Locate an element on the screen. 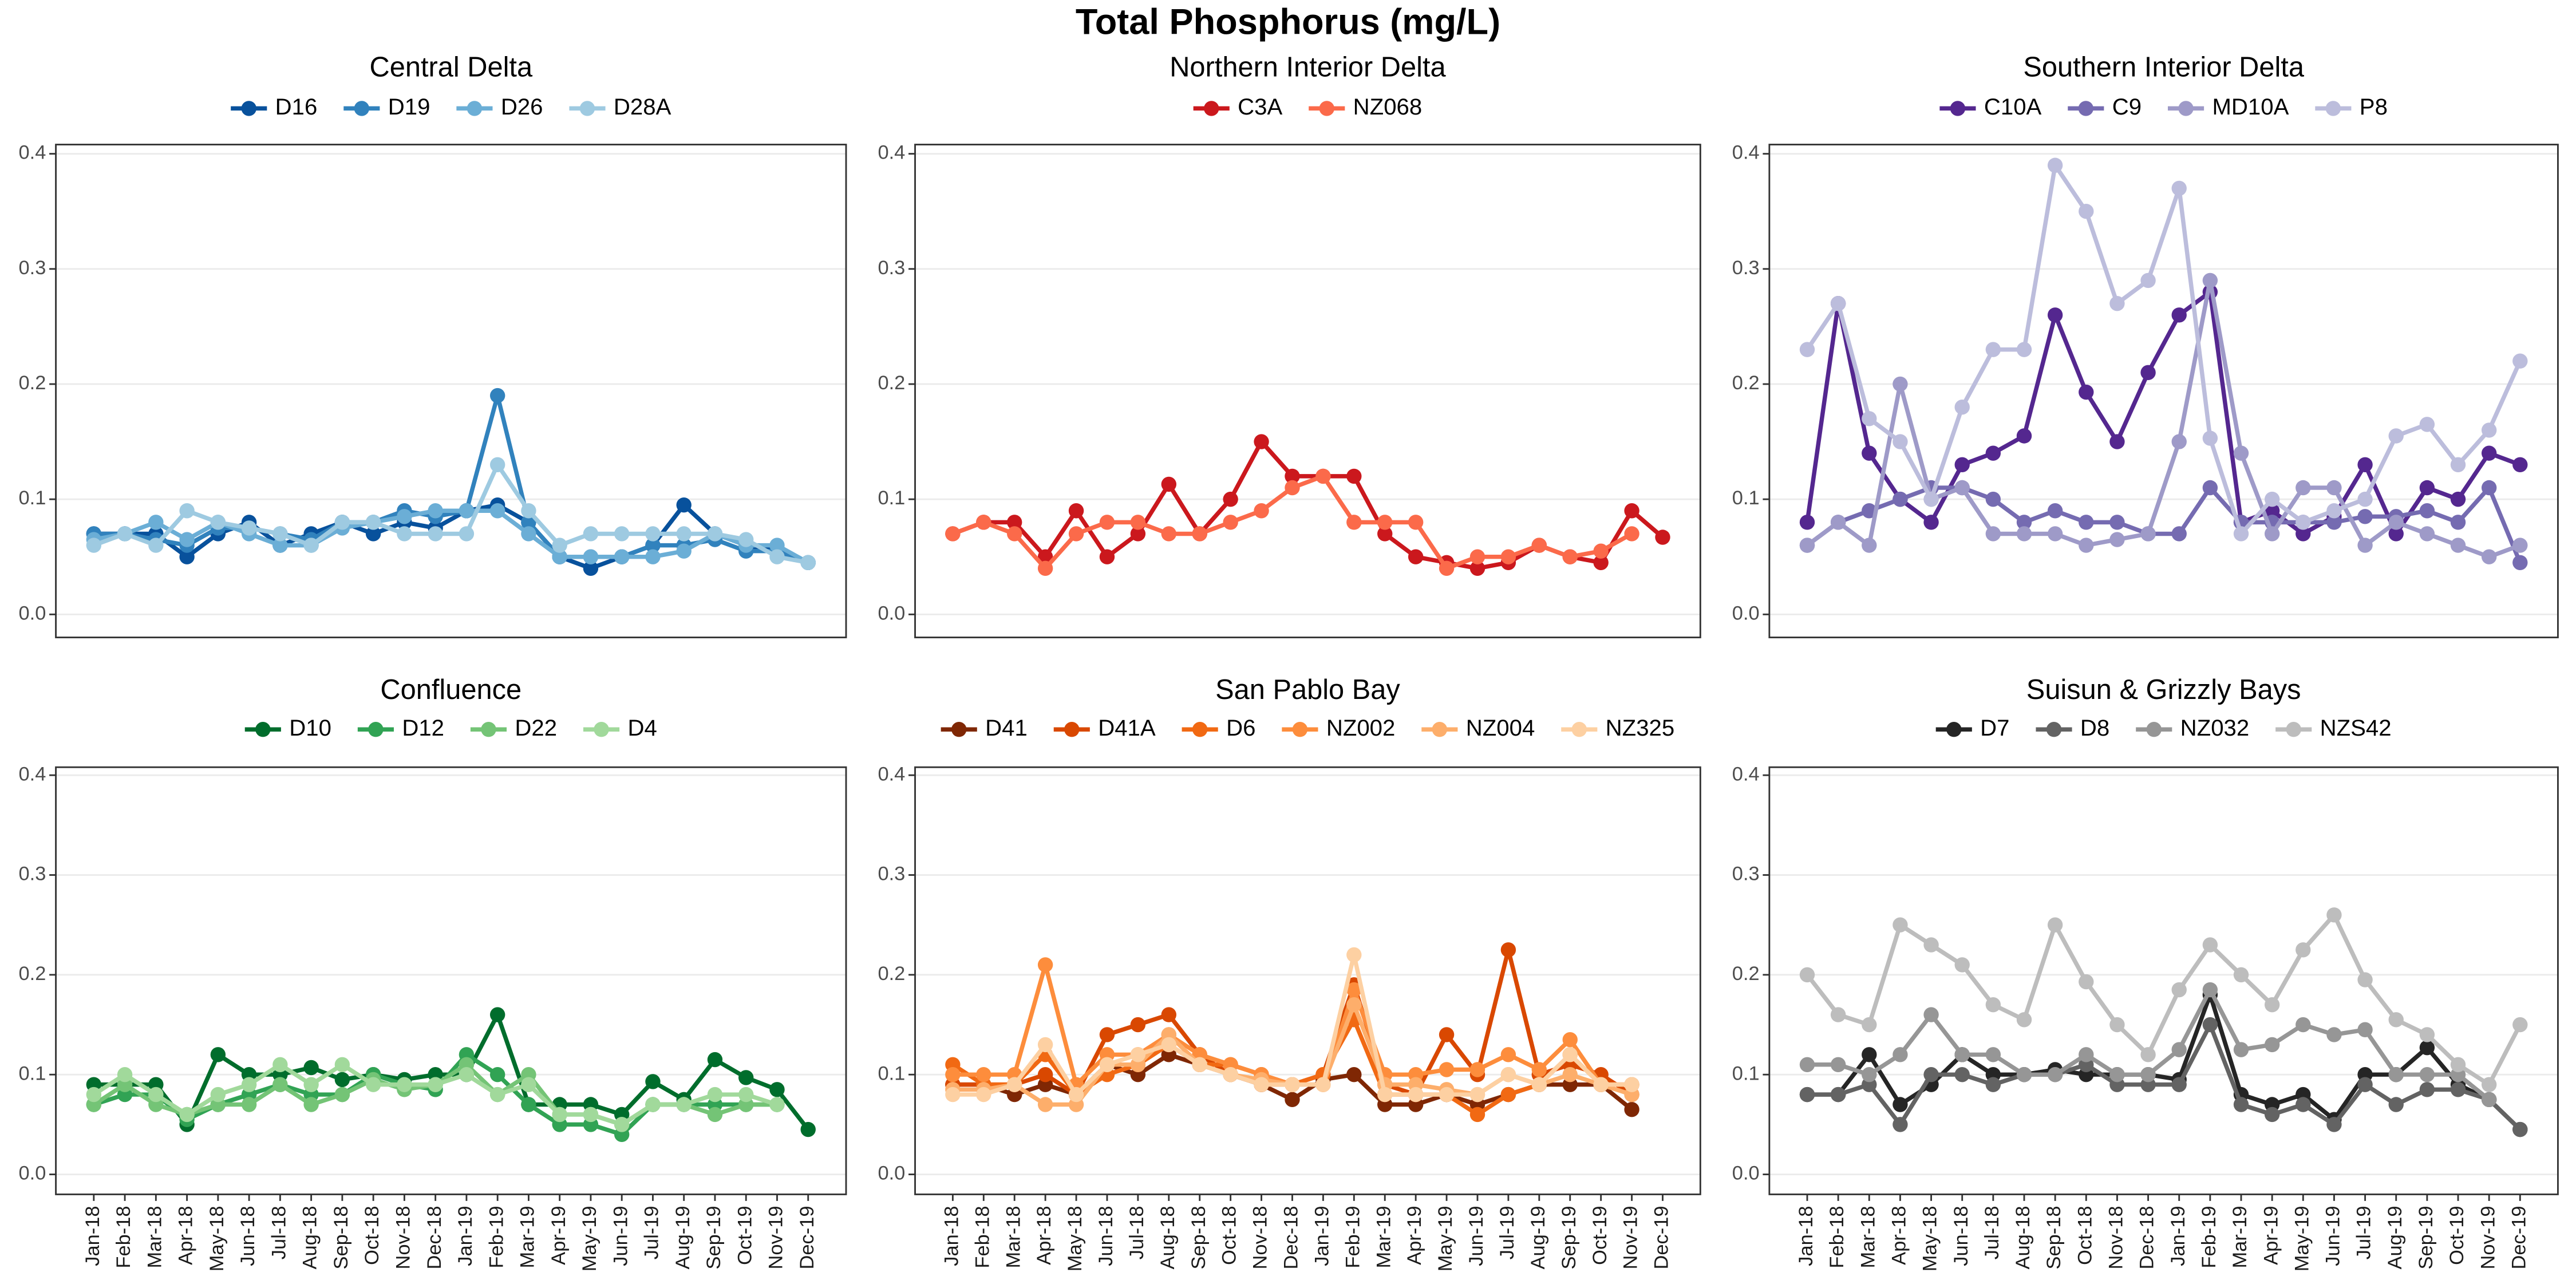 The width and height of the screenshot is (2576, 1288). y-tick-label: 0.2 is located at coordinates (891, 383).